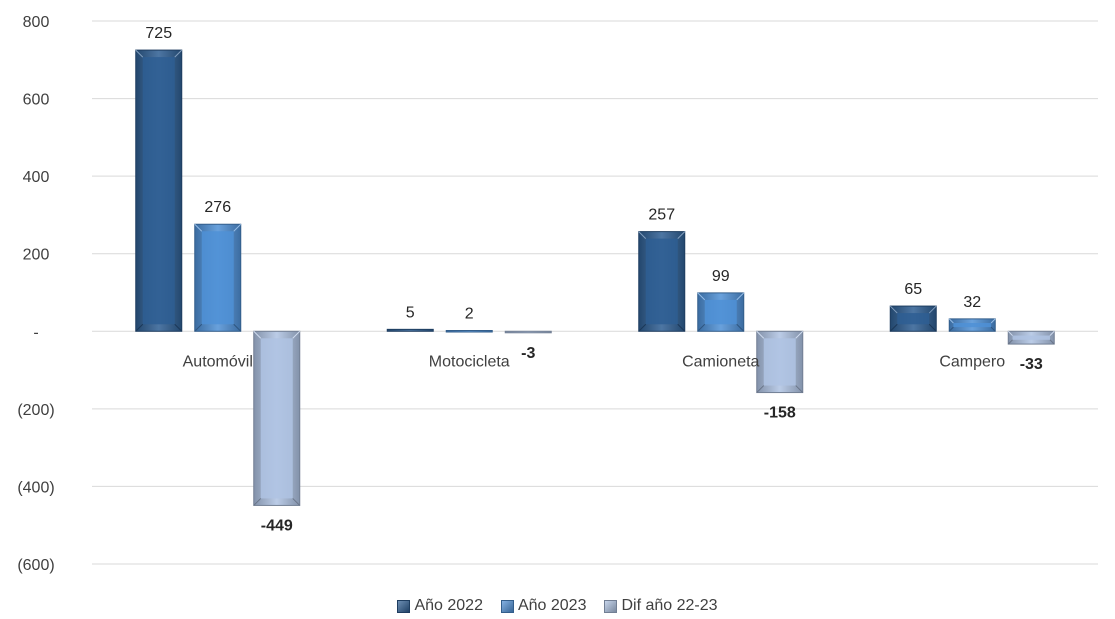 This screenshot has height=619, width=1115. What do you see at coordinates (35, 294) in the screenshot?
I see `y-axis: 800 600 400 200 - (200) (400) (600)` at bounding box center [35, 294].